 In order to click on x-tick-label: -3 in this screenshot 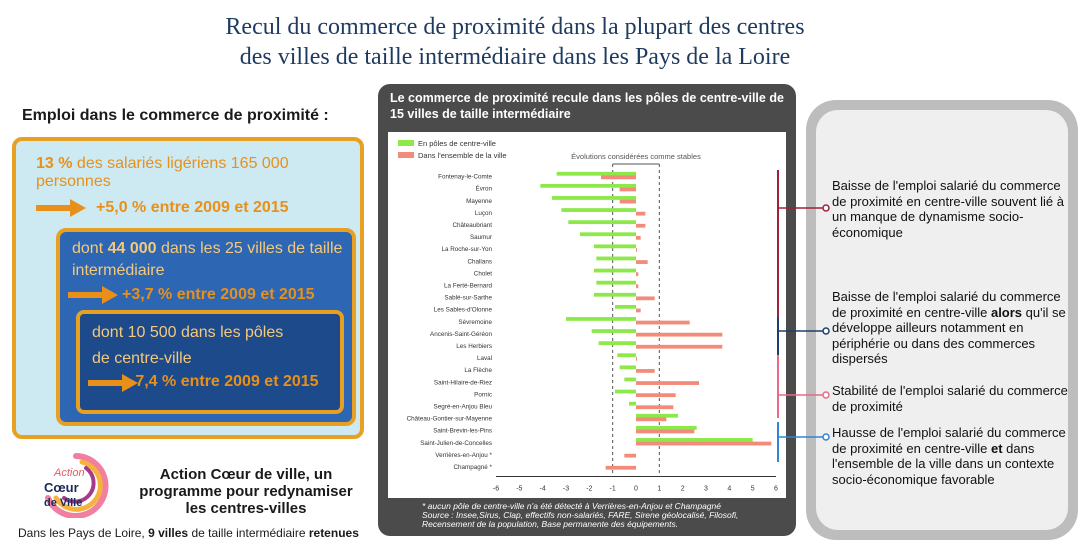, I will do `click(566, 489)`.